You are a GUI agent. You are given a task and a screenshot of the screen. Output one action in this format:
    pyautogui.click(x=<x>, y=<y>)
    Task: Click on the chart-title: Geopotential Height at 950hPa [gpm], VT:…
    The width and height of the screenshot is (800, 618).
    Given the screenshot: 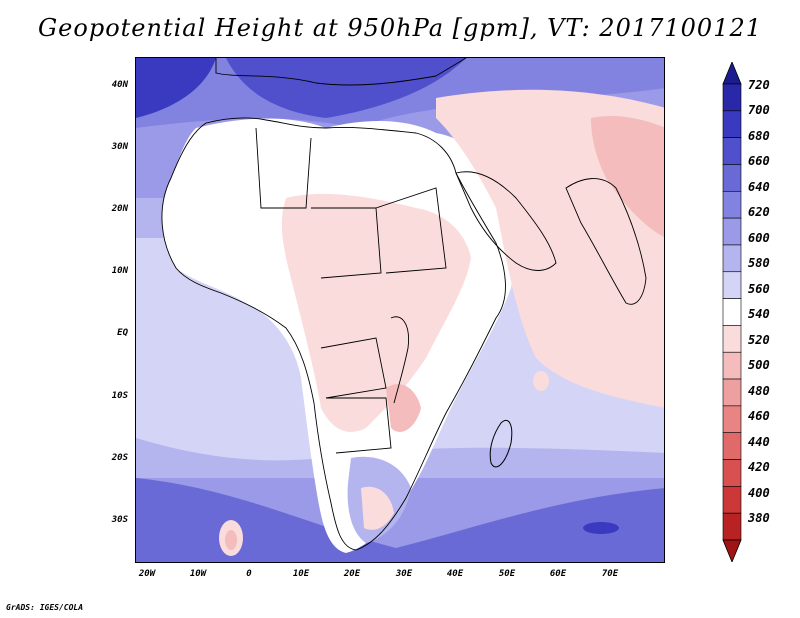 What is the action you would take?
    pyautogui.click(x=400, y=28)
    